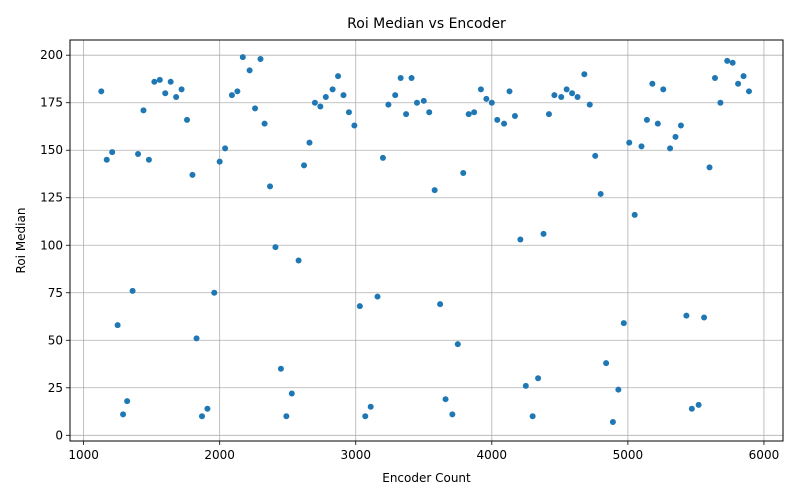  I want to click on x-tick-label: 5000, so click(628, 455).